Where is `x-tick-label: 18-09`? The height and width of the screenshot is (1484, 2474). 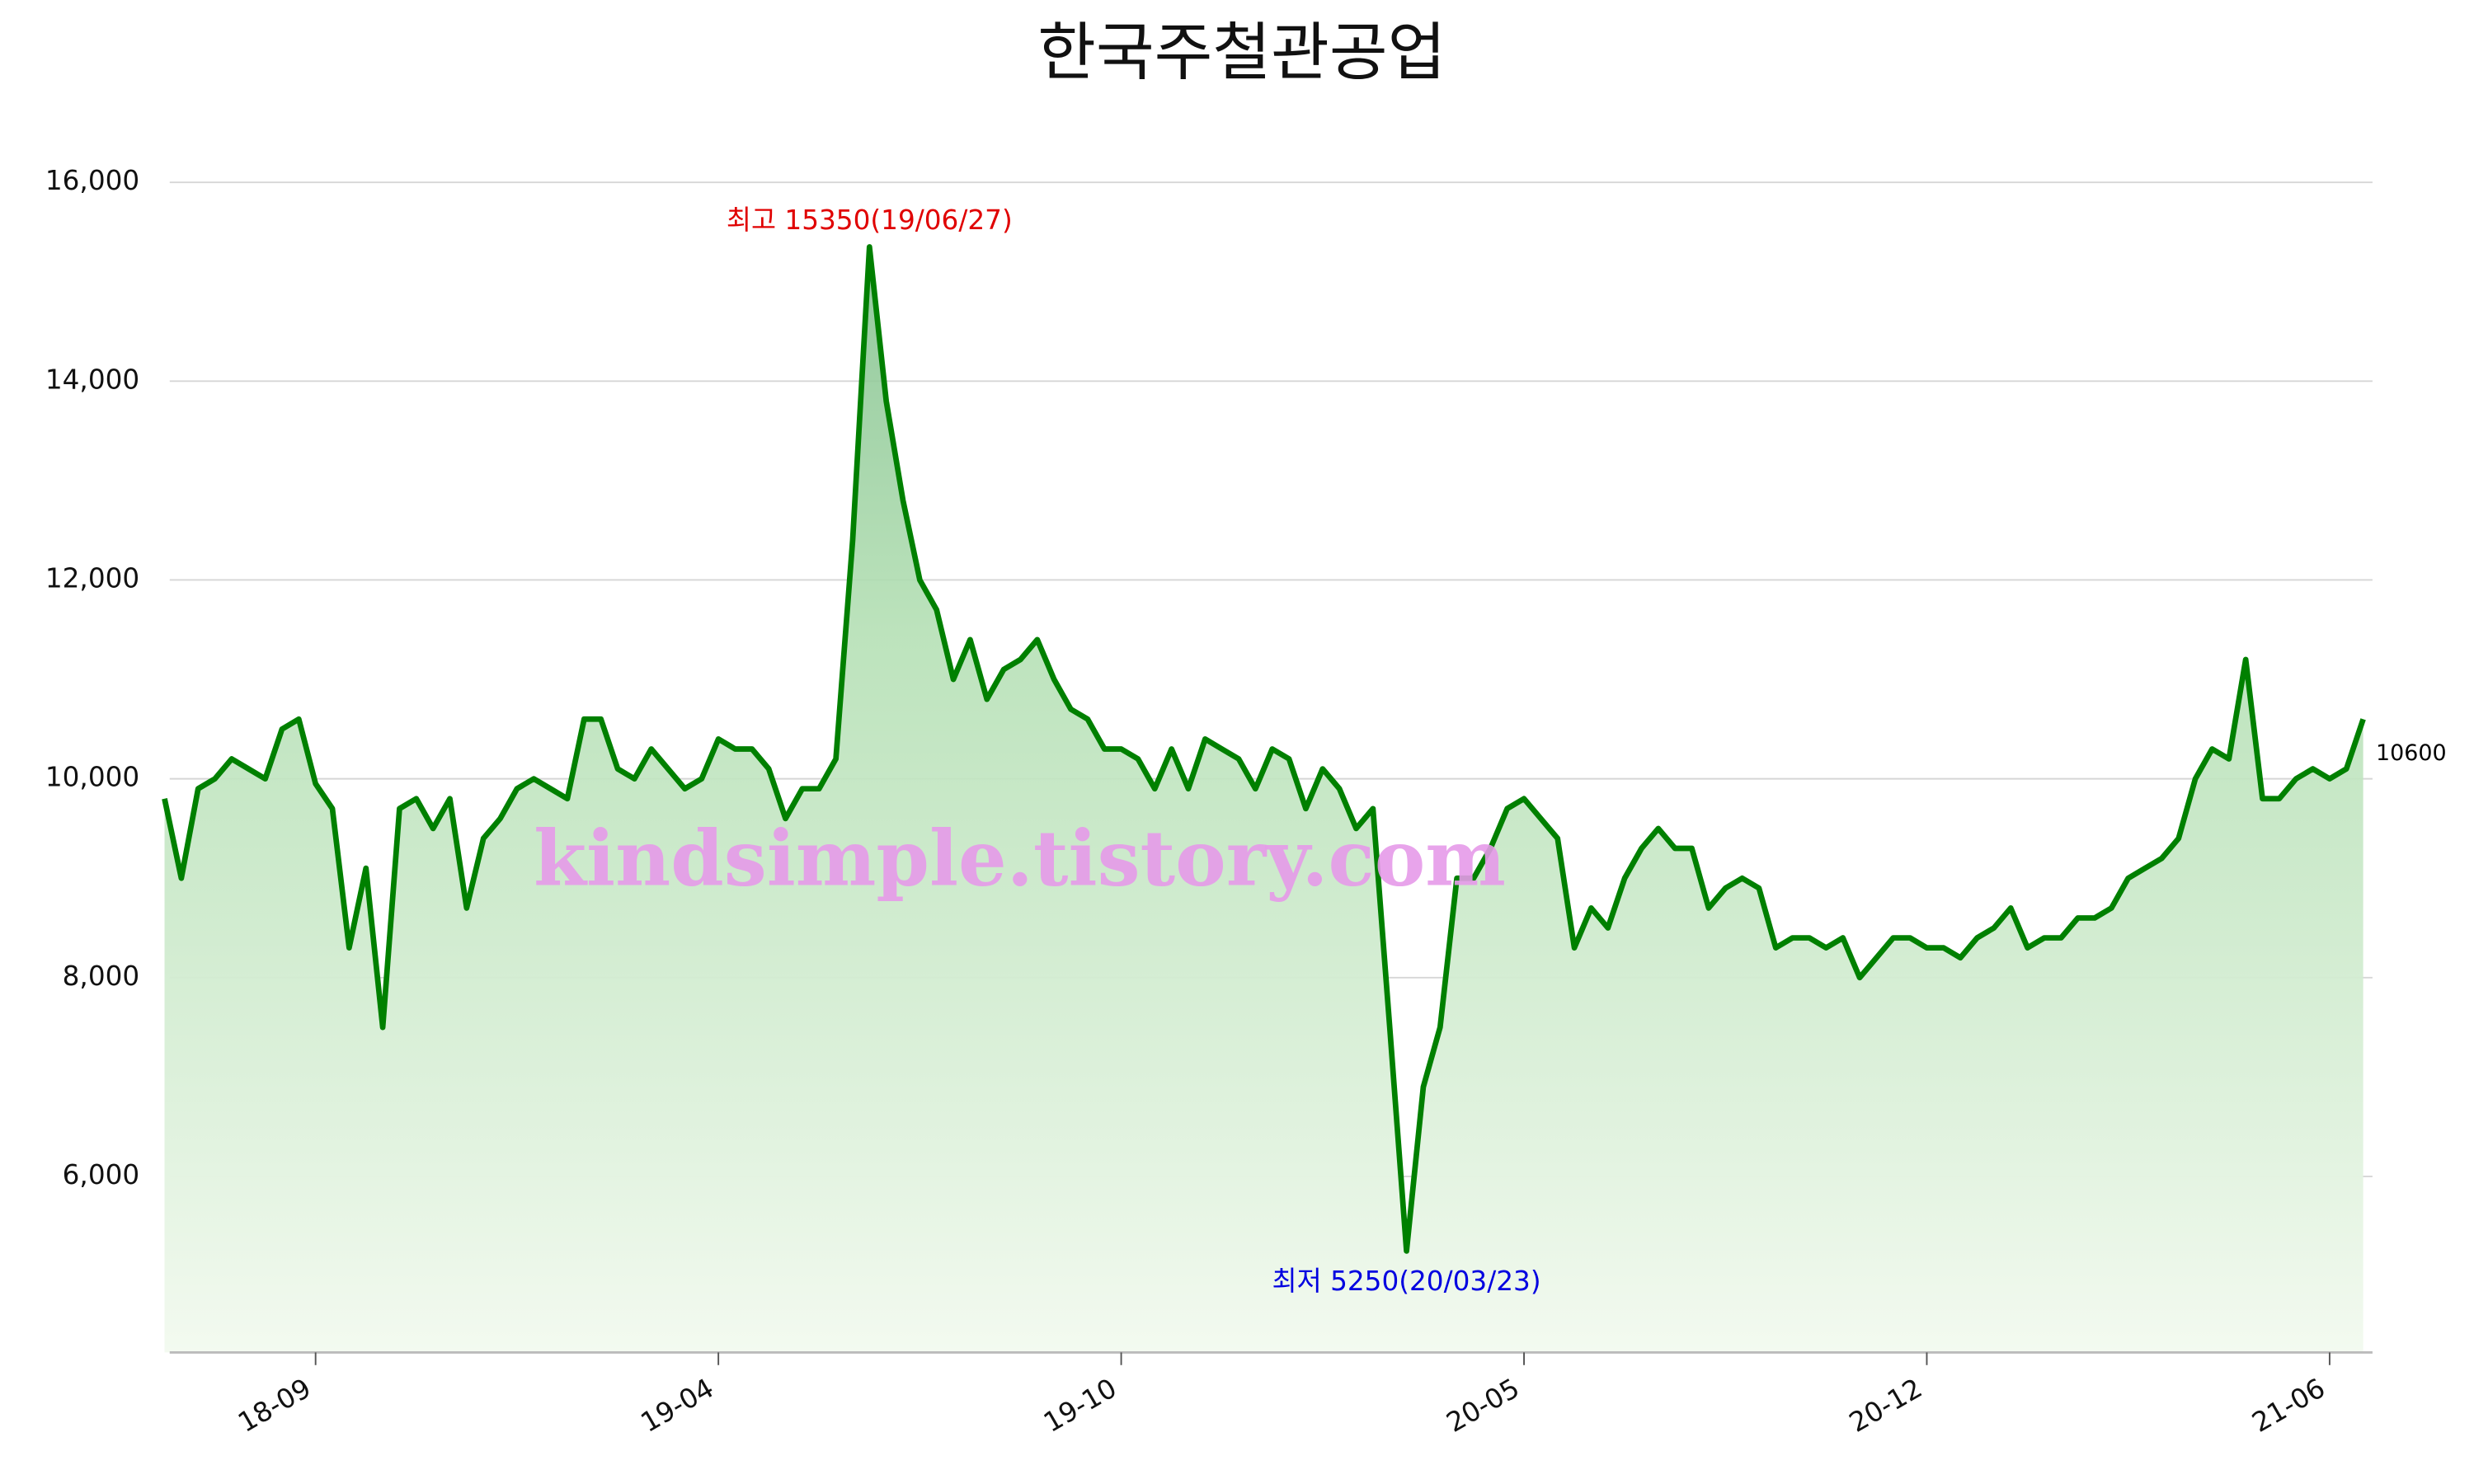 x-tick-label: 18-09 is located at coordinates (274, 1406).